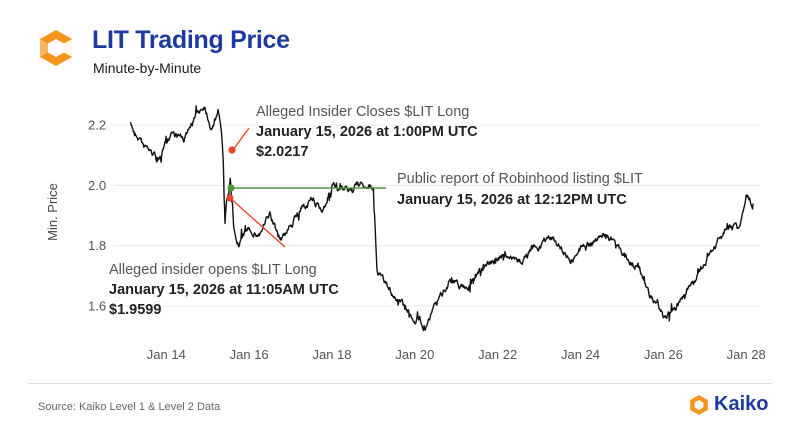 The image size is (800, 431). Describe the element at coordinates (97, 125) in the screenshot. I see `y-tick-label: 2.2` at that location.